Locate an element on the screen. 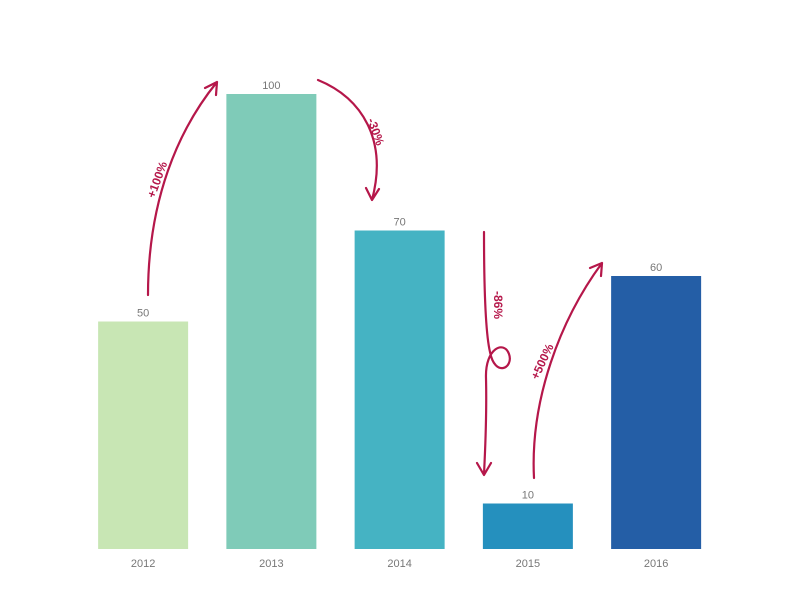 Image resolution: width=800 pixels, height=600 pixels. value-label: 10 is located at coordinates (528, 495).